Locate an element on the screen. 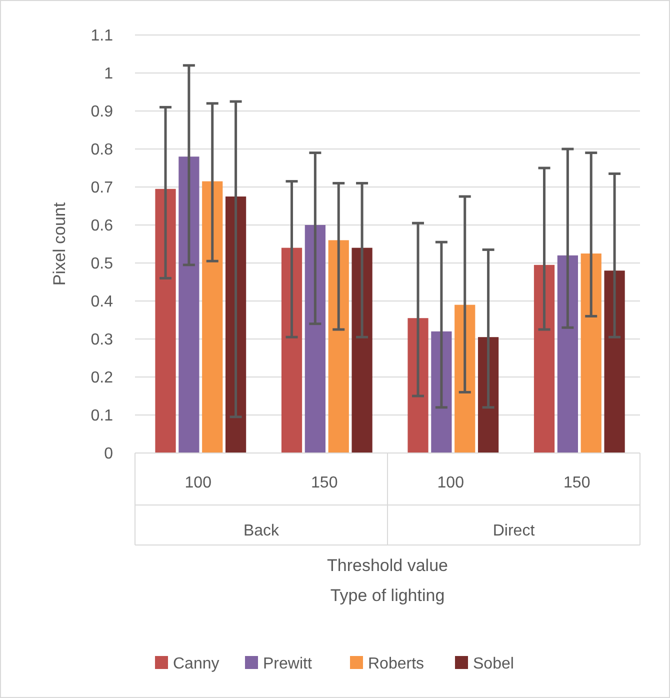 The height and width of the screenshot is (698, 670). y-tick-label: 1 is located at coordinates (109, 74).